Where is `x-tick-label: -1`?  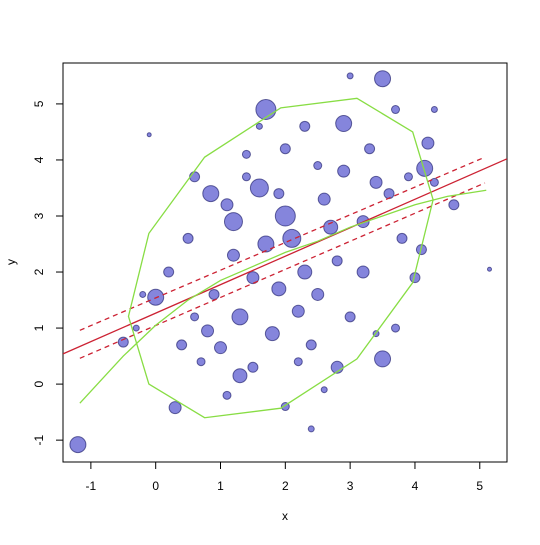 x-tick-label: -1 is located at coordinates (91, 486).